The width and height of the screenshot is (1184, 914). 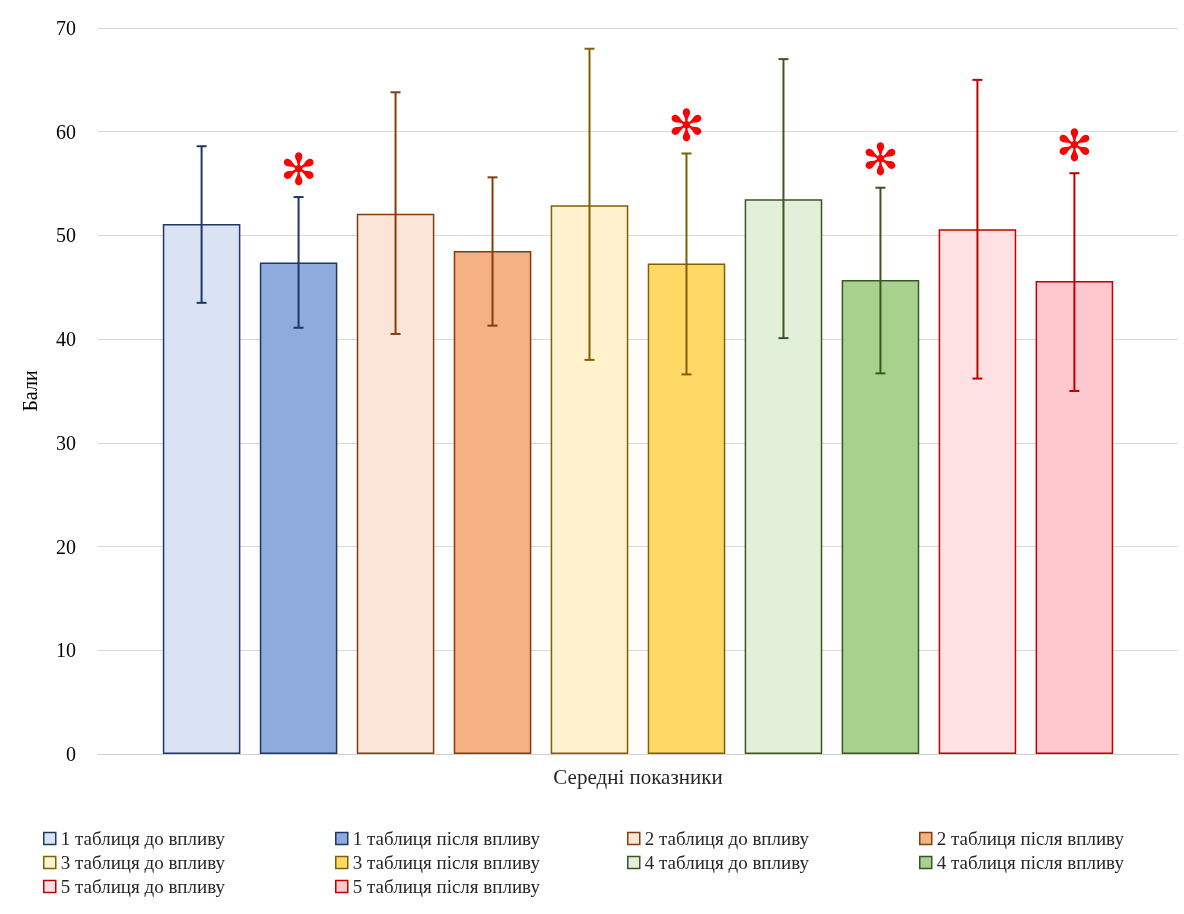 What do you see at coordinates (1030, 838) in the screenshot?
I see `legend-label: 2 таблиця після впливу` at bounding box center [1030, 838].